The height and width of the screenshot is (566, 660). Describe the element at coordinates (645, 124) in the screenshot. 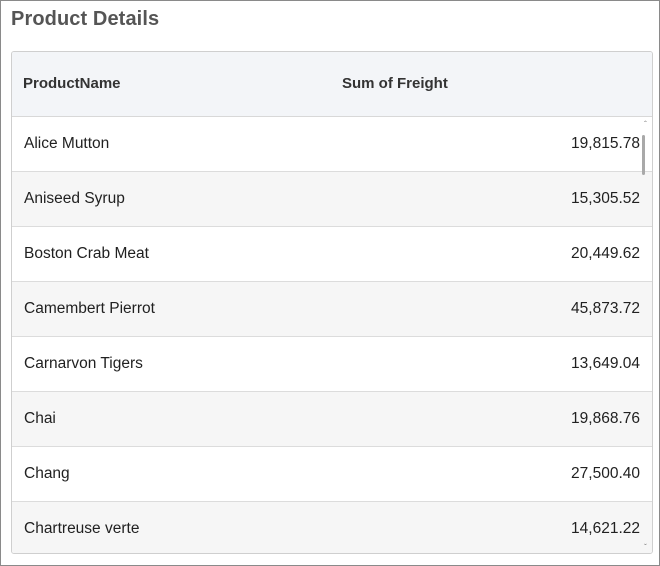

I see `chevron-up-icon: ˆ` at that location.